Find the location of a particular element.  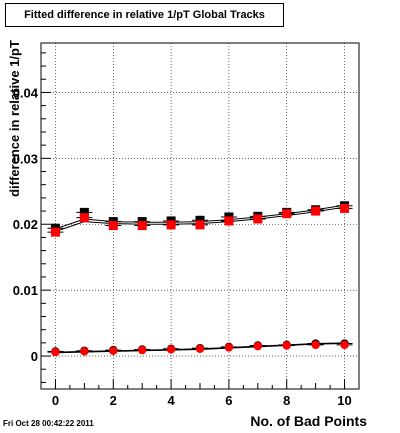

y-tick-label: 0.04 is located at coordinates (26, 92).